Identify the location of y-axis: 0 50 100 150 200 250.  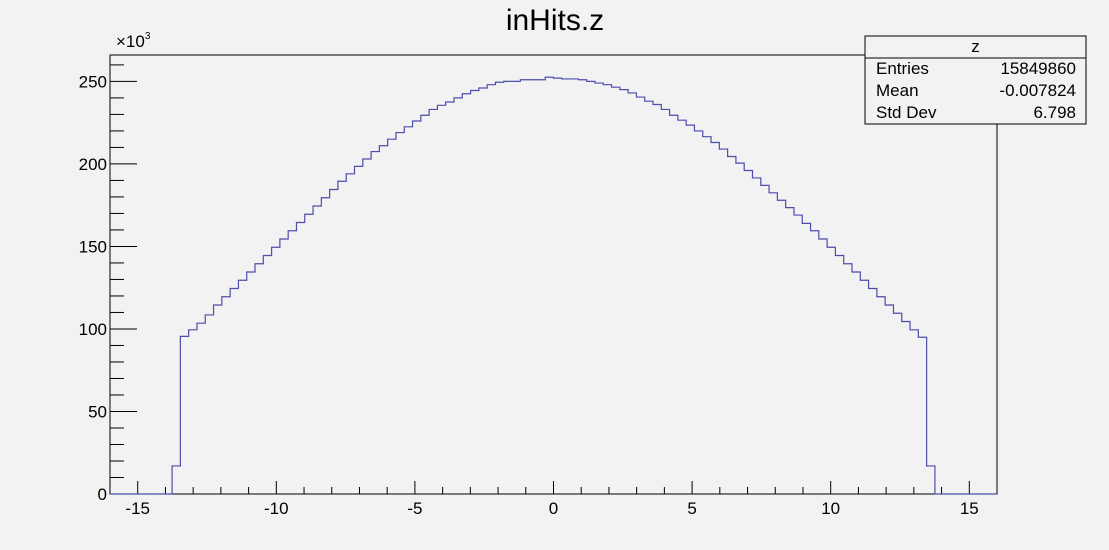
(108, 284).